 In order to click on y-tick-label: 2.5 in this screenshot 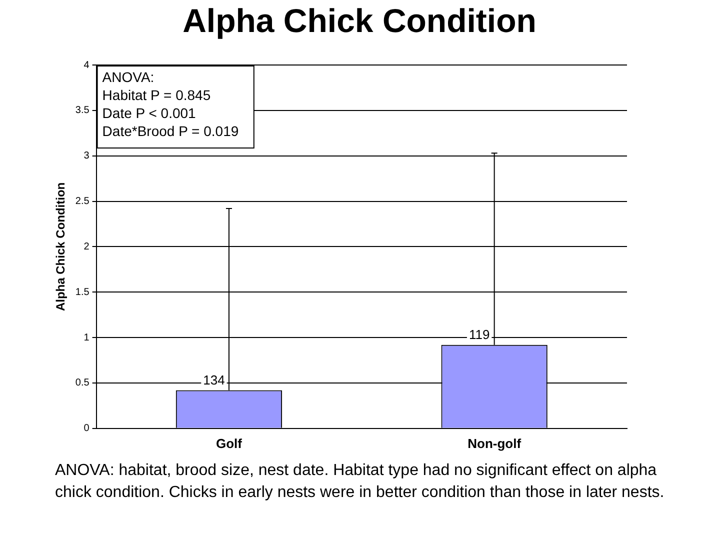, I will do `click(82, 202)`.